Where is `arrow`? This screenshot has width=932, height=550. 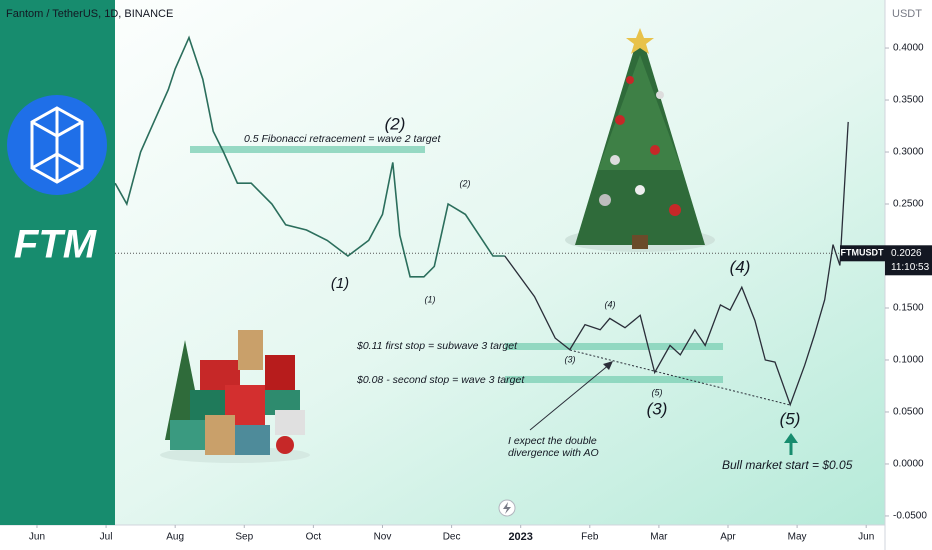
arrow is located at coordinates (570, 397).